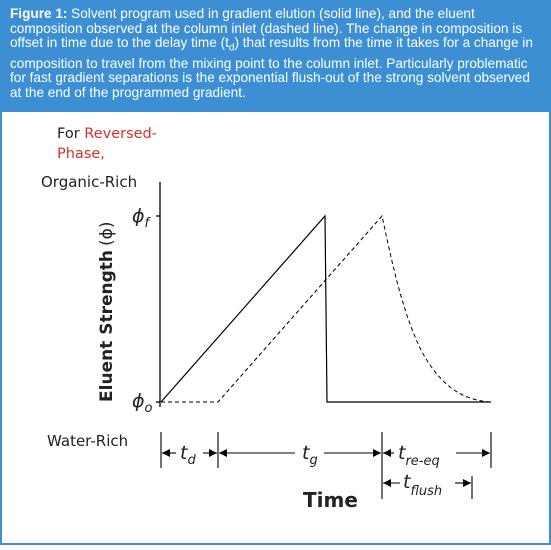 The width and height of the screenshot is (551, 550). Describe the element at coordinates (107, 326) in the screenshot. I see `y-axis-title: Eluent Strength` at that location.